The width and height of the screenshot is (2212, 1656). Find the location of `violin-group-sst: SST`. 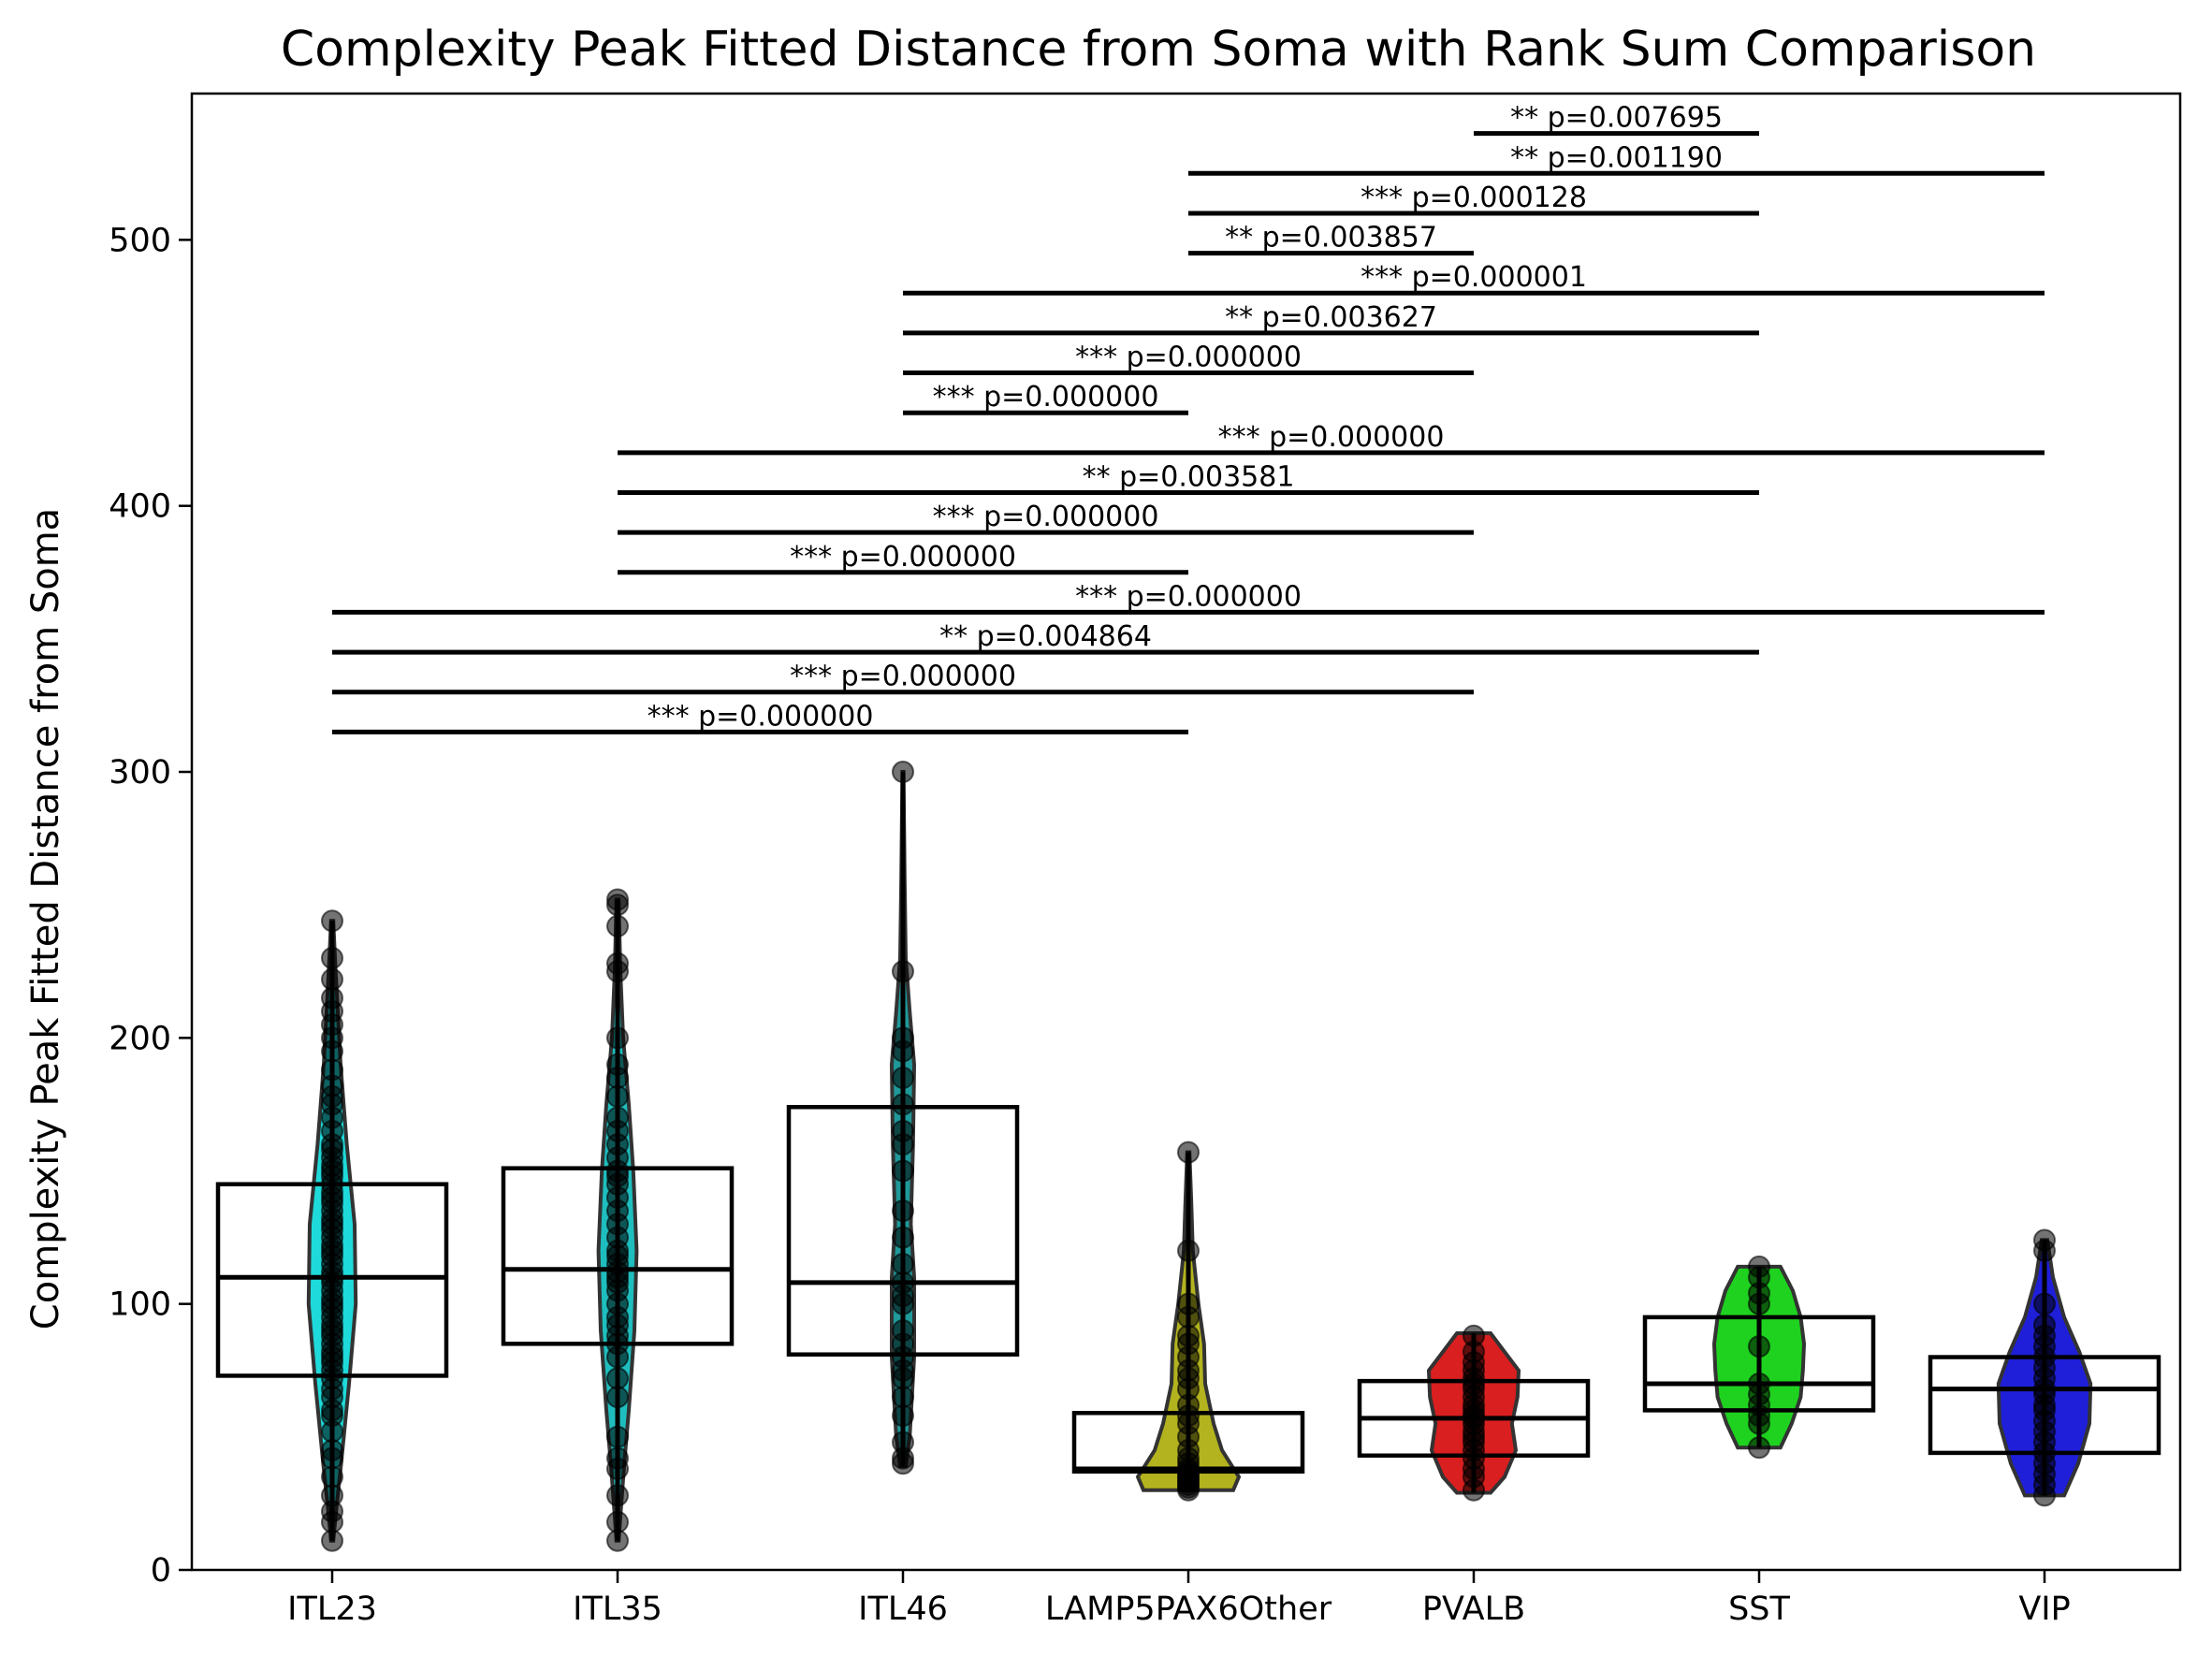

violin-group-sst: SST is located at coordinates (1759, 1441).